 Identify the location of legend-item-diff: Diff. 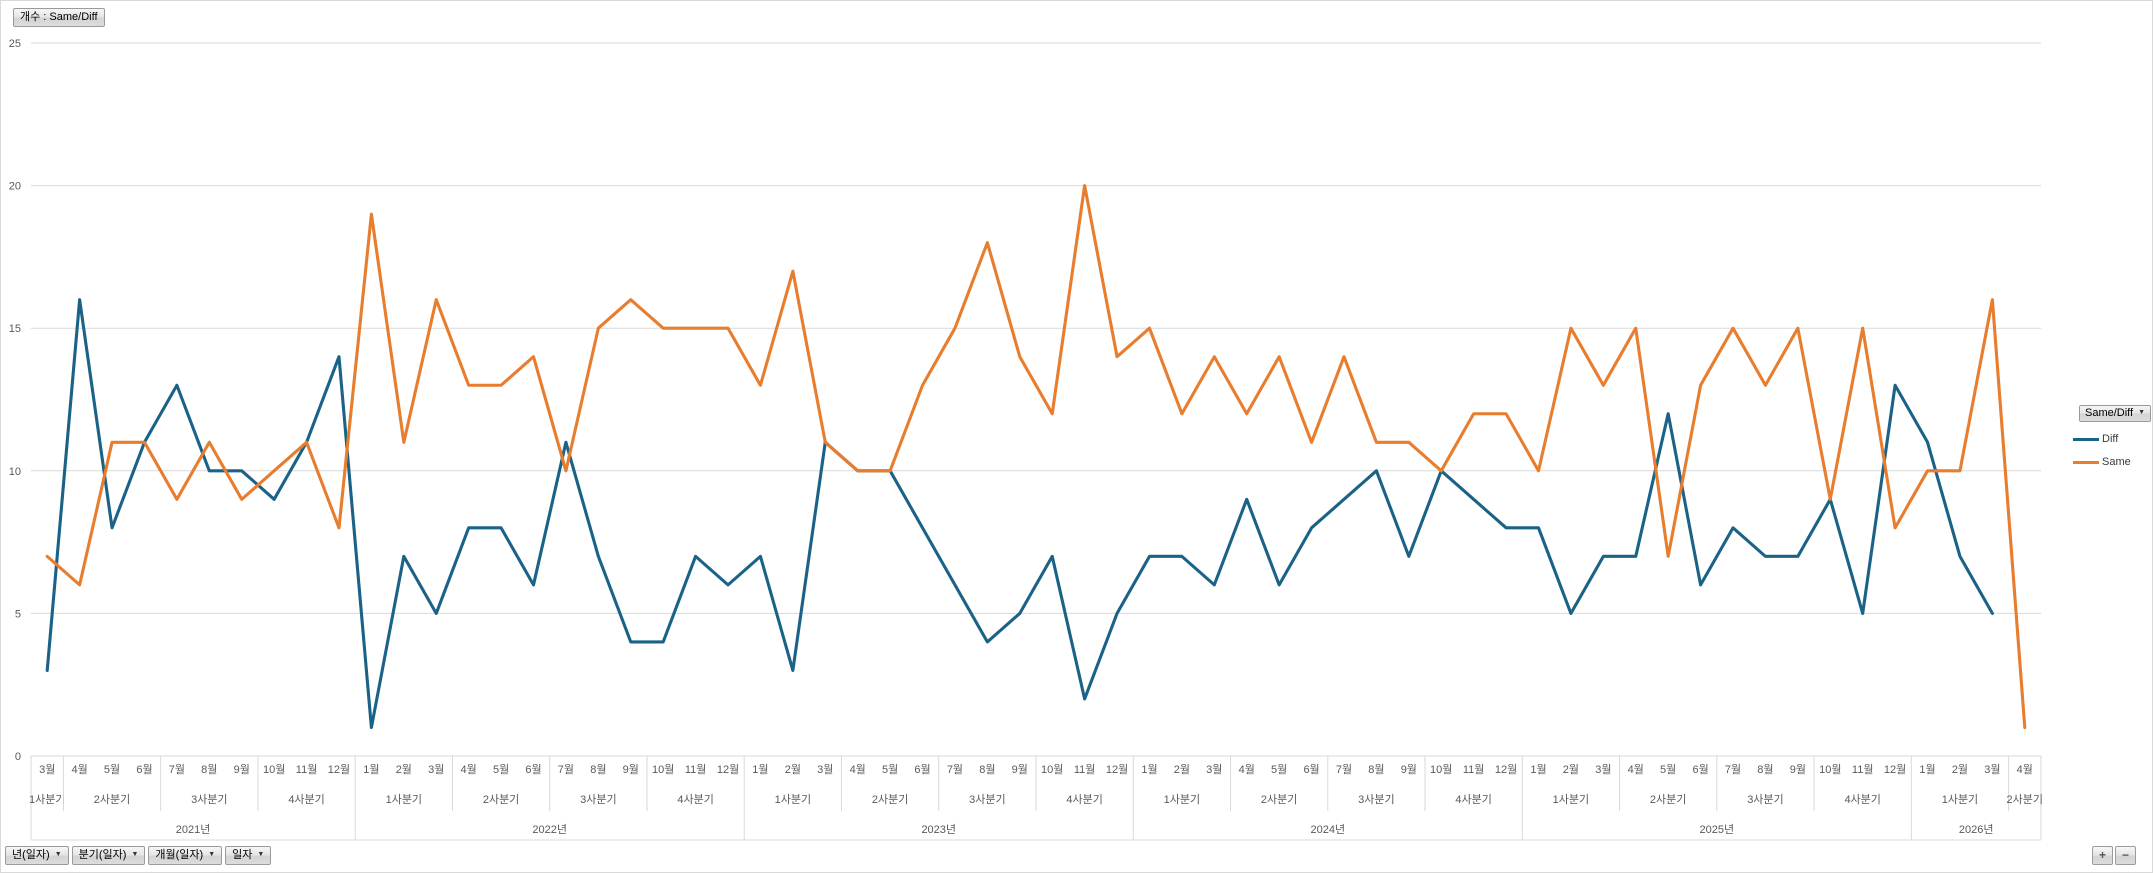
(2112, 439).